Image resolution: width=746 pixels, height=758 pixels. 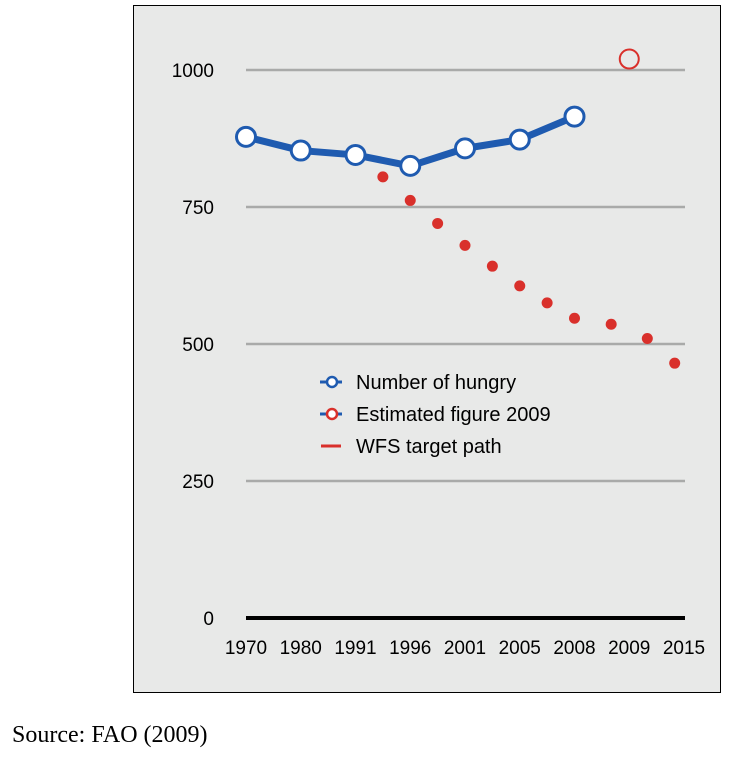 I want to click on y-tick-label-750: 750, so click(x=198, y=208).